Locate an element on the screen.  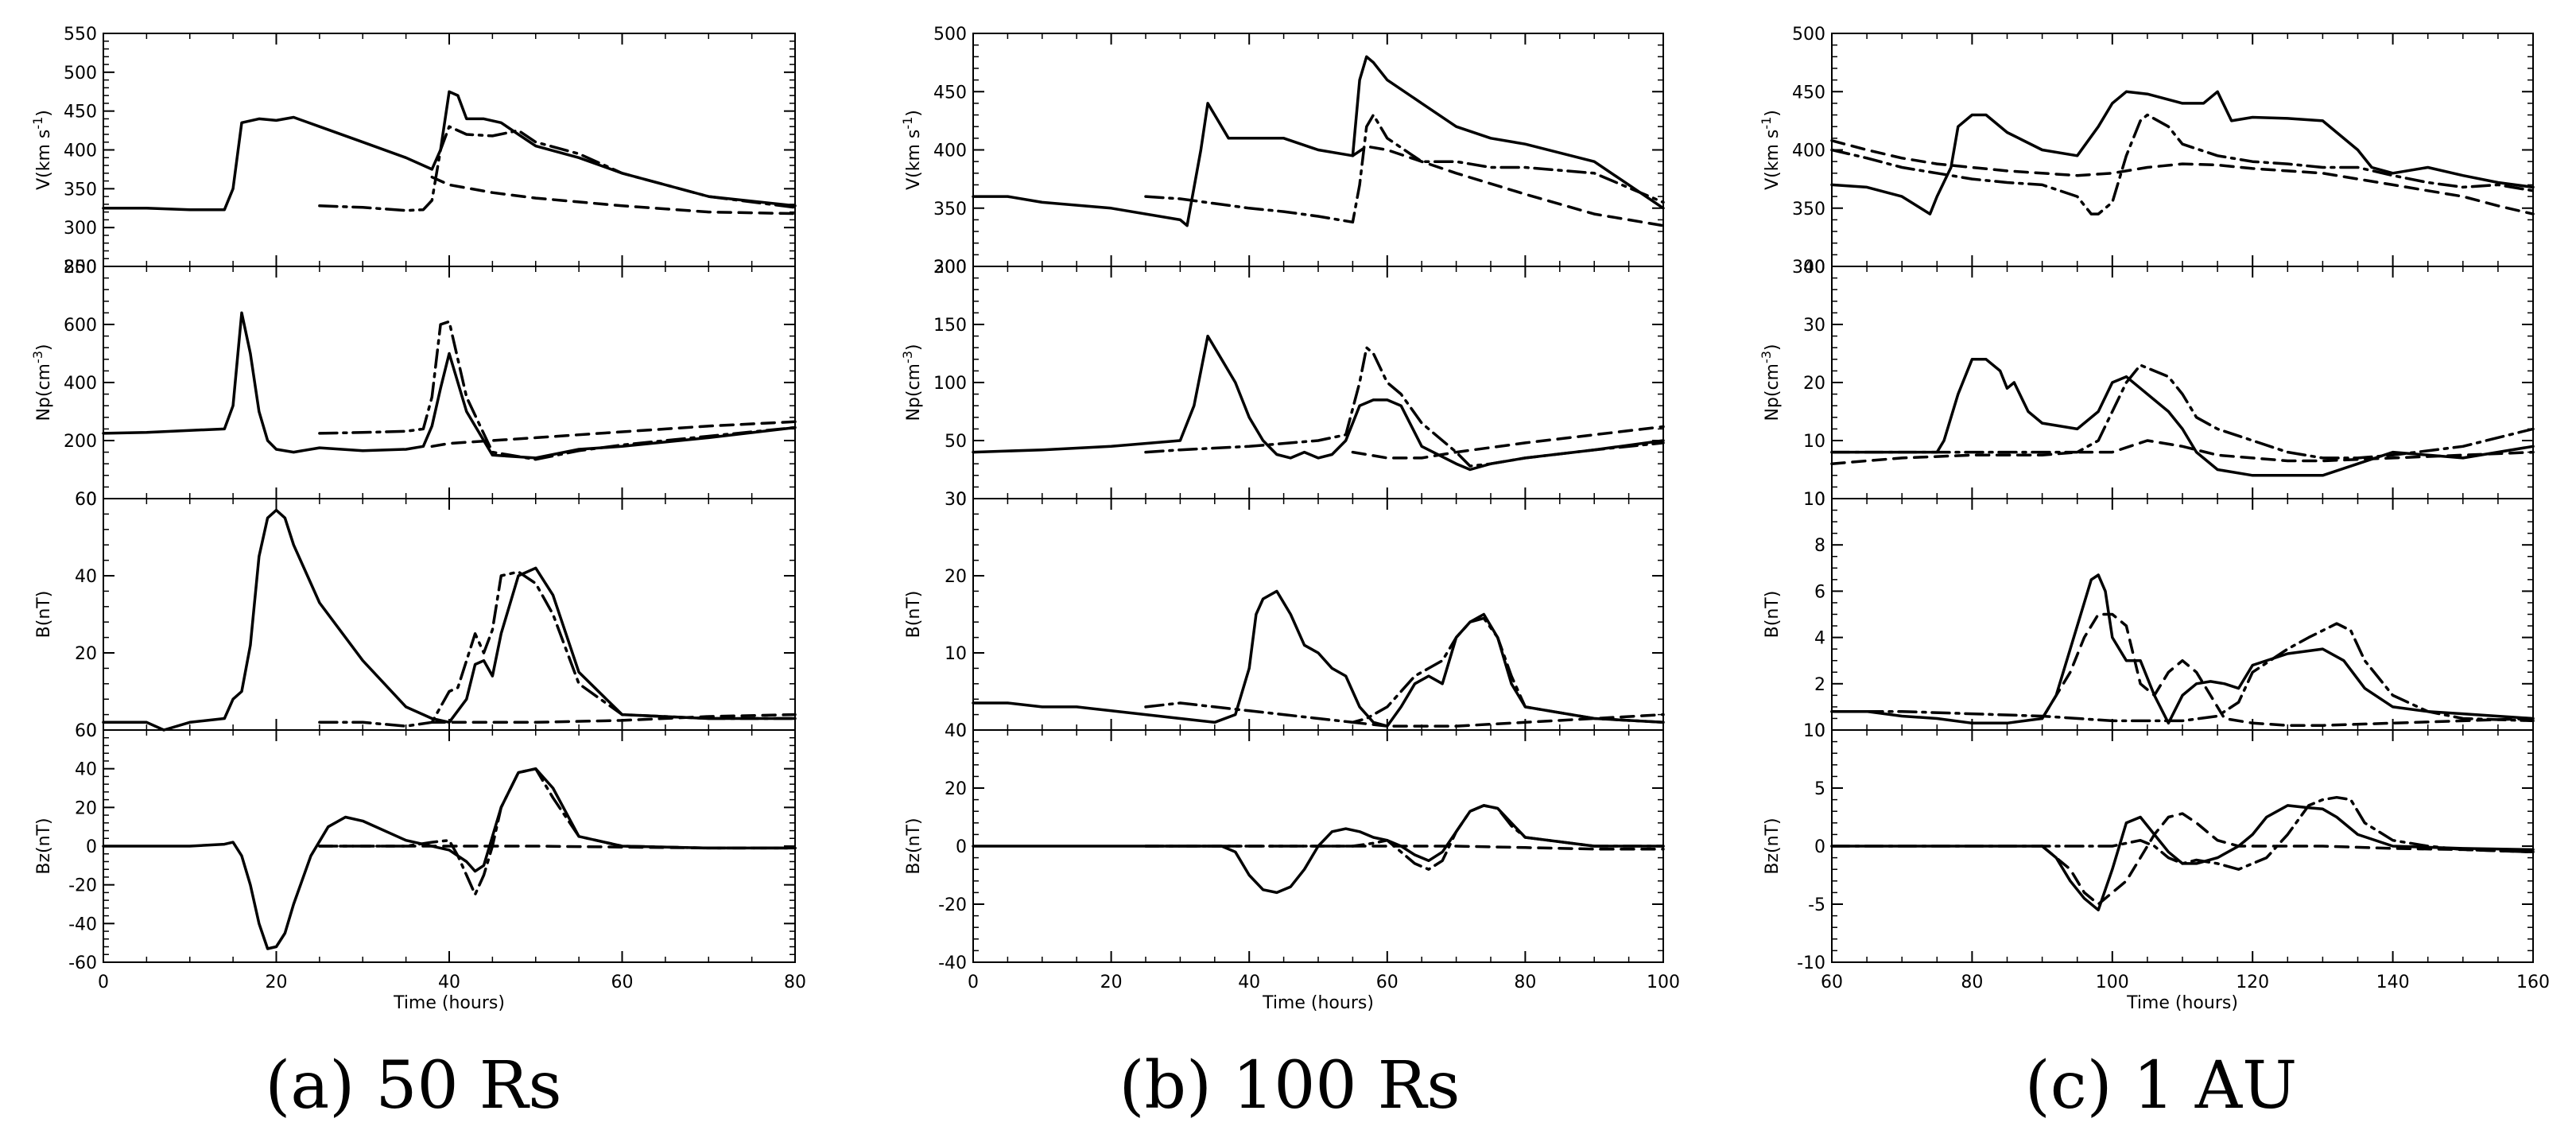
ylabel-b-2: Np(cm-3) is located at coordinates (912, 382).